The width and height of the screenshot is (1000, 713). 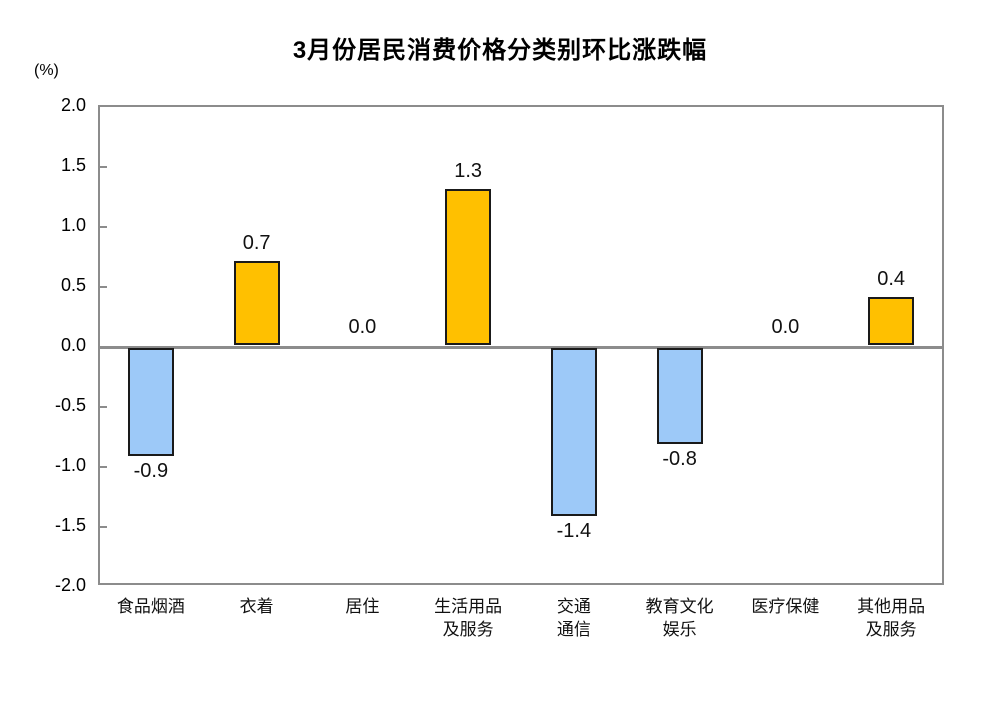 What do you see at coordinates (73, 225) in the screenshot?
I see `y-axis-tick-label: 1.0` at bounding box center [73, 225].